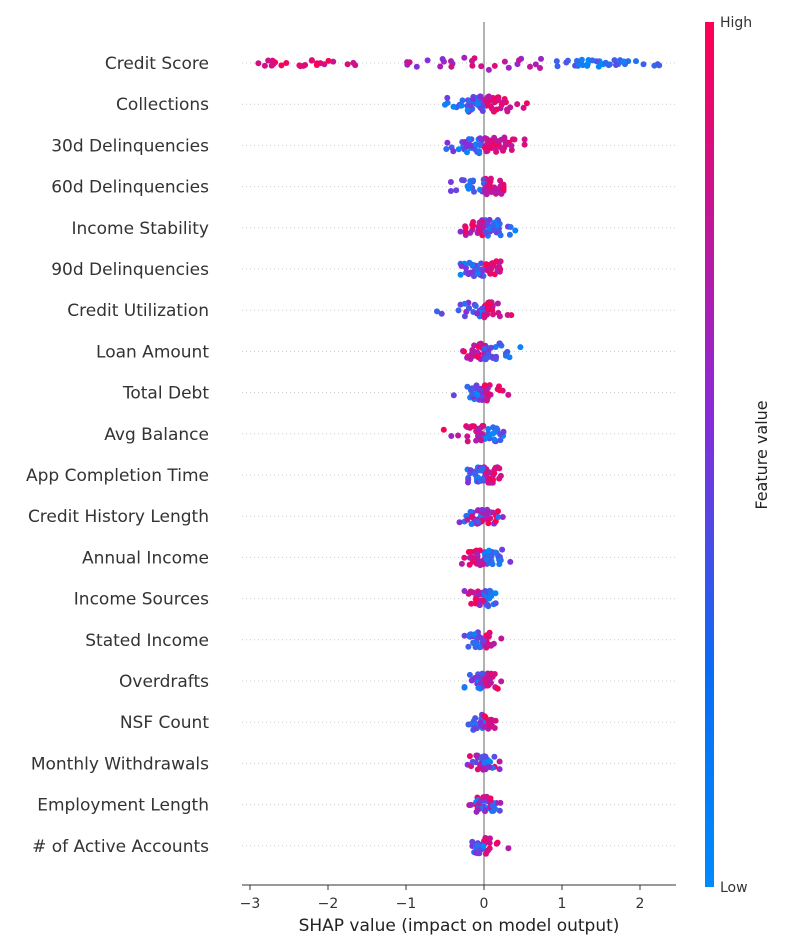 This screenshot has width=800, height=950. Describe the element at coordinates (130, 270) in the screenshot. I see `feature-label: 90d Delinquencies` at that location.